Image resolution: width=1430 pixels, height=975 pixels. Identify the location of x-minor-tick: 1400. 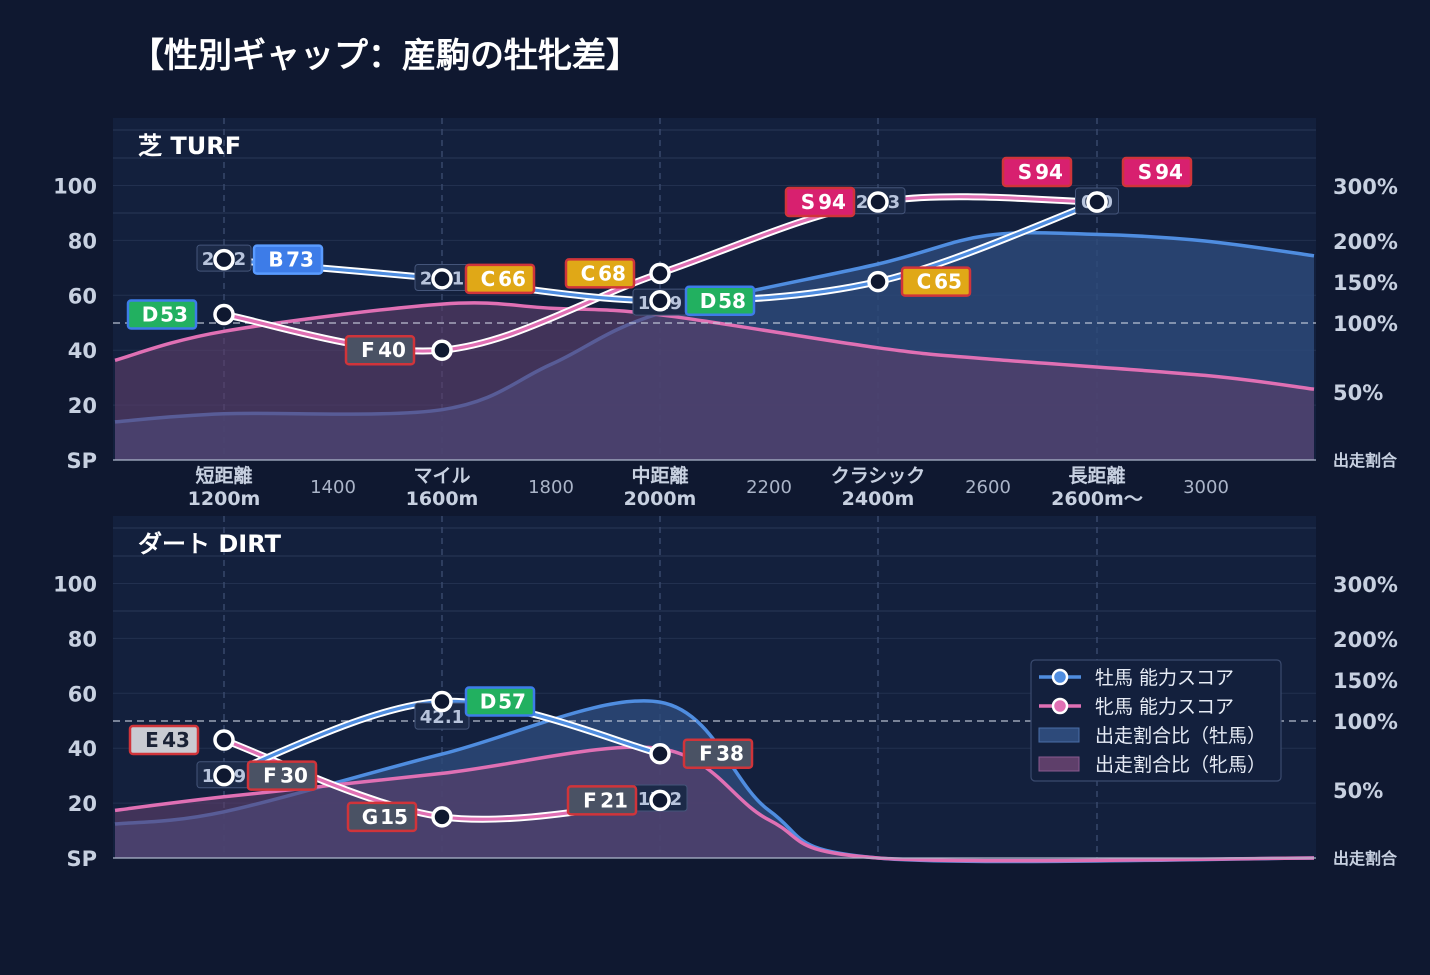
(333, 487).